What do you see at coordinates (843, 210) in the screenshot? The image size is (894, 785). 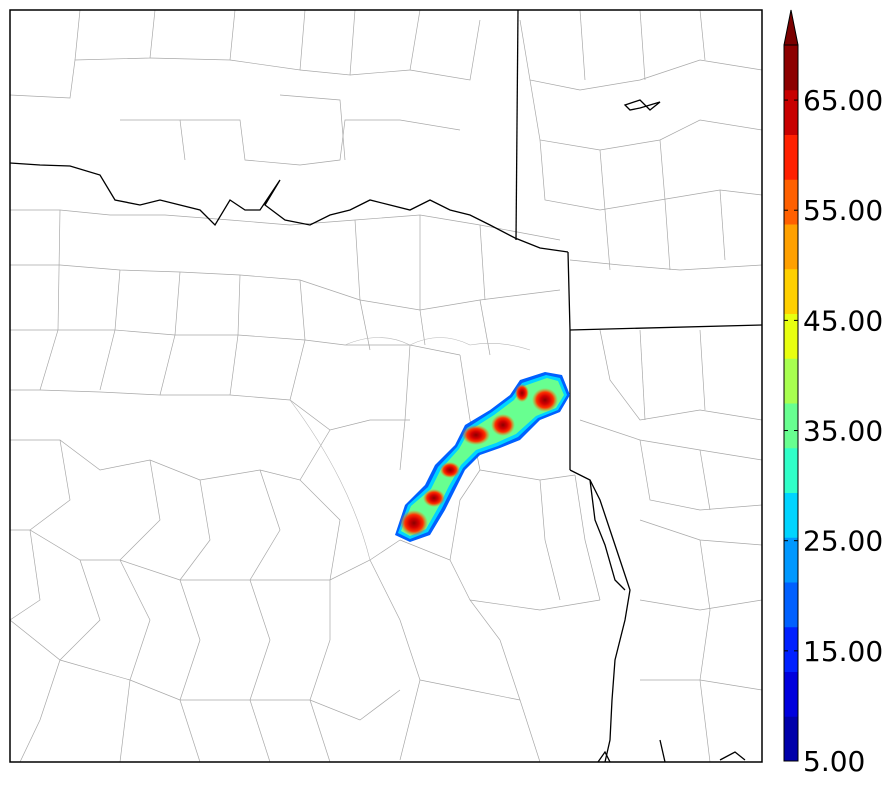 I see `colorbar-tick-label: 55.00` at bounding box center [843, 210].